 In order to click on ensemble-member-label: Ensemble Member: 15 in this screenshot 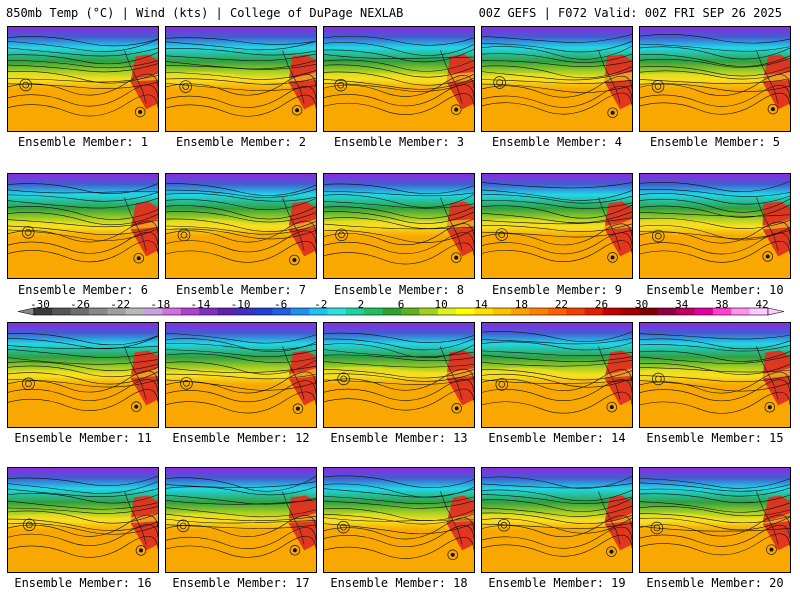, I will do `click(715, 438)`.